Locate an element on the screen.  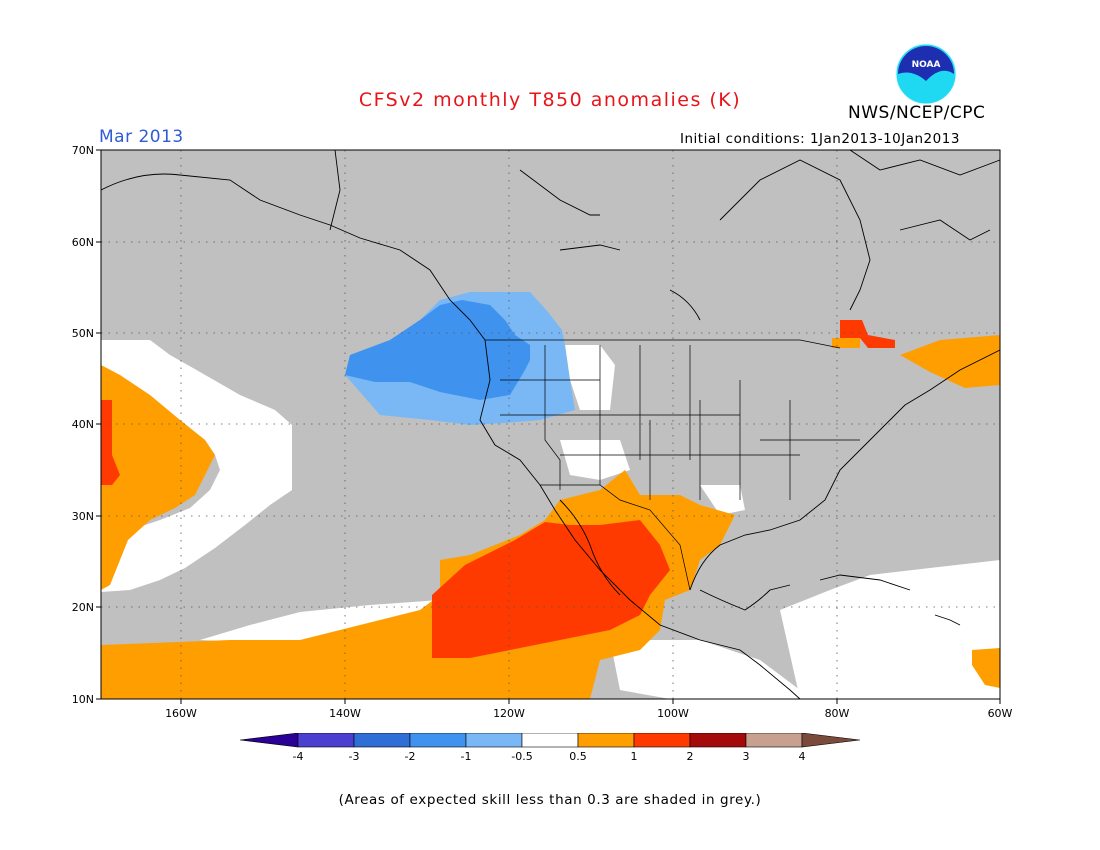
lon-label: 80W is located at coordinates (837, 713).